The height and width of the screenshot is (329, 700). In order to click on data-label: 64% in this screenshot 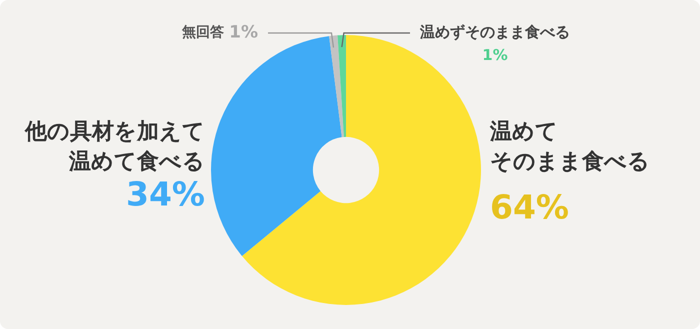, I will do `click(529, 207)`.